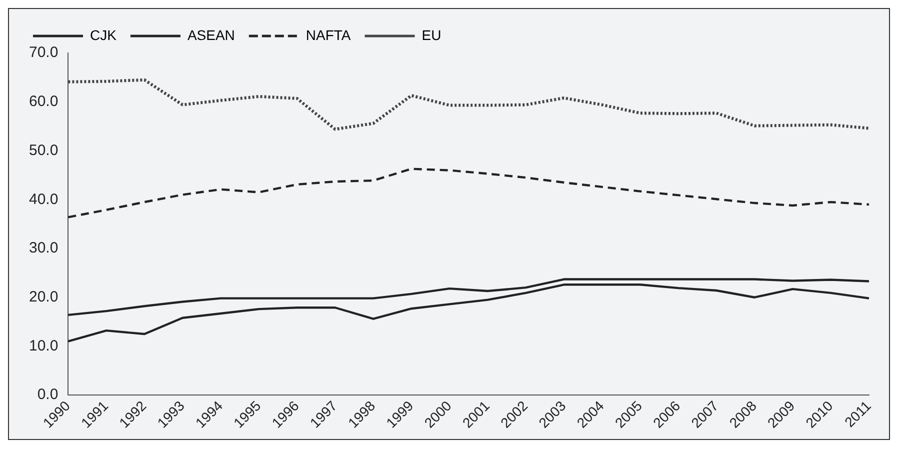  What do you see at coordinates (43, 297) in the screenshot?
I see `y-tick-label: 20.0` at bounding box center [43, 297].